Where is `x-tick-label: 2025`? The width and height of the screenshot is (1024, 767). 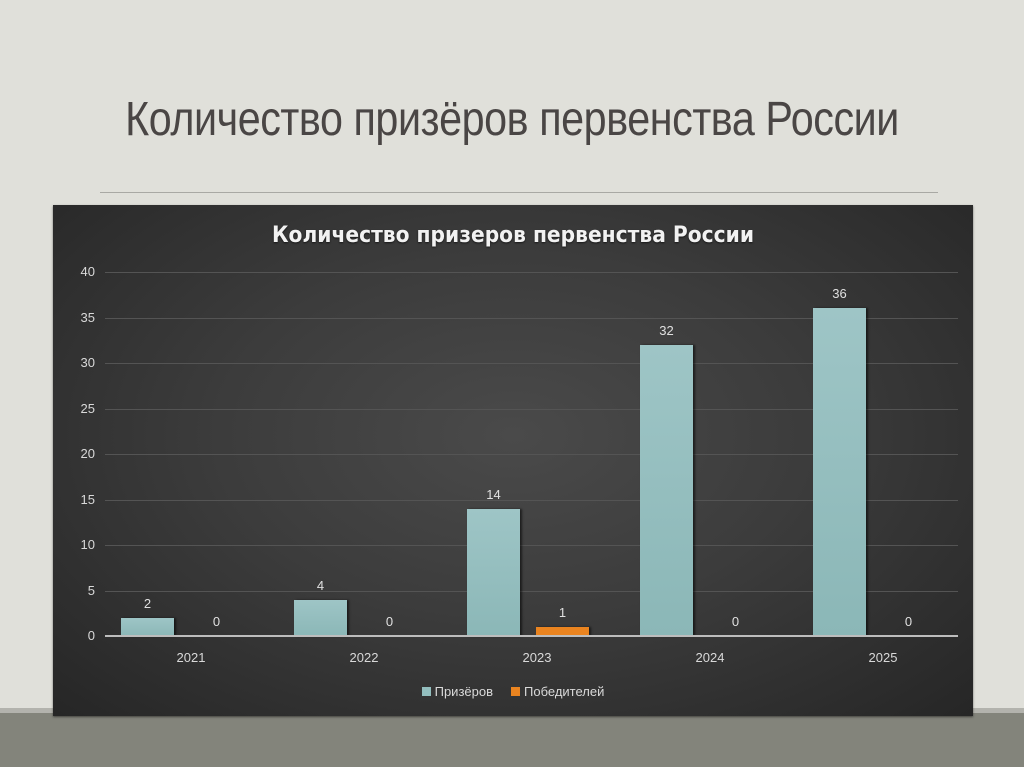 x-tick-label: 2025 is located at coordinates (883, 657).